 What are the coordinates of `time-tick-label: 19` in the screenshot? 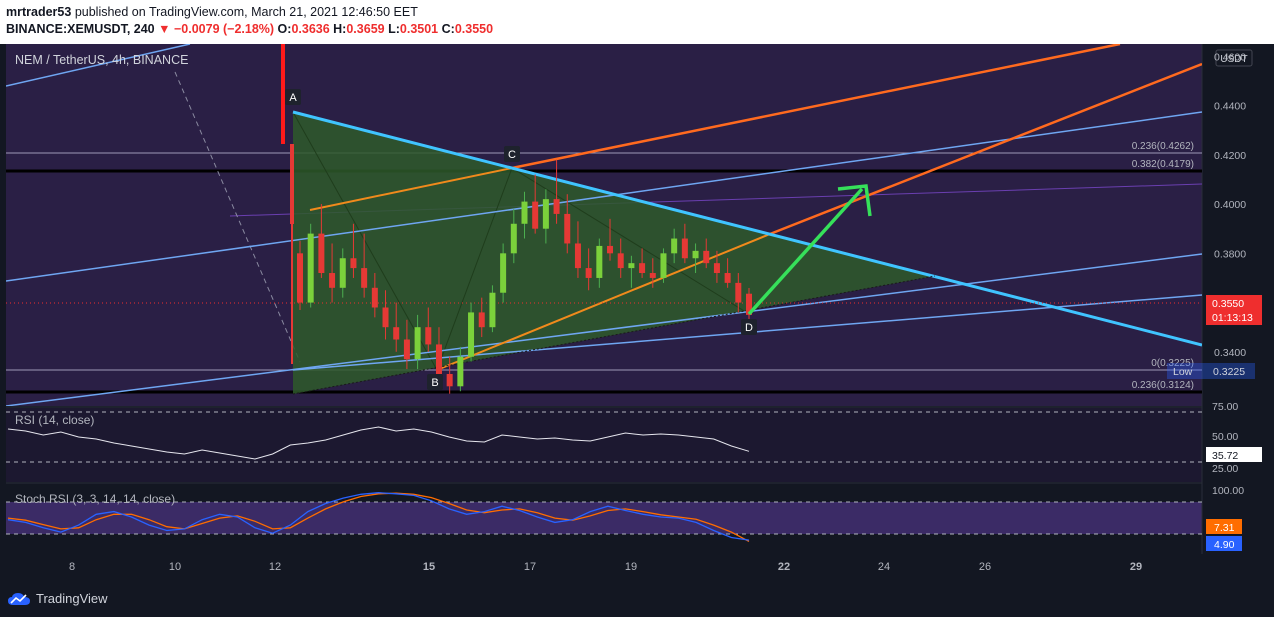 It's located at (631, 567).